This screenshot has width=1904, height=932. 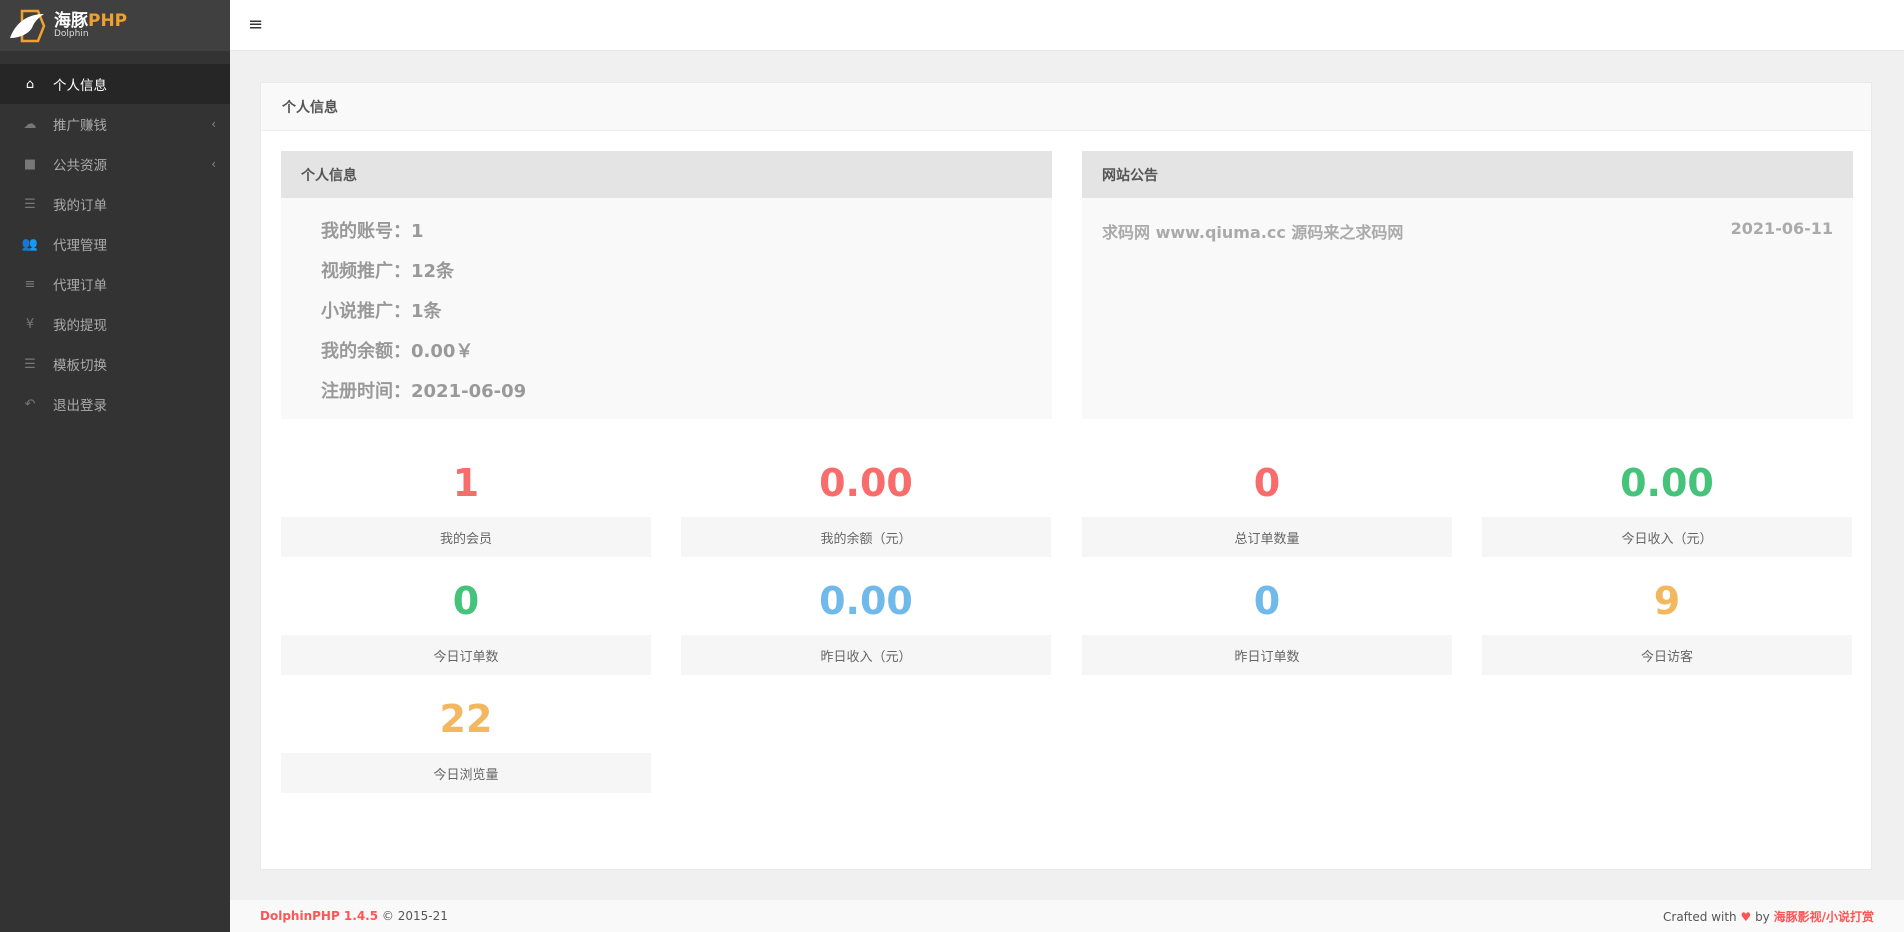 What do you see at coordinates (115, 404) in the screenshot?
I see `sidebar-item-8: ↶ 退出登录` at bounding box center [115, 404].